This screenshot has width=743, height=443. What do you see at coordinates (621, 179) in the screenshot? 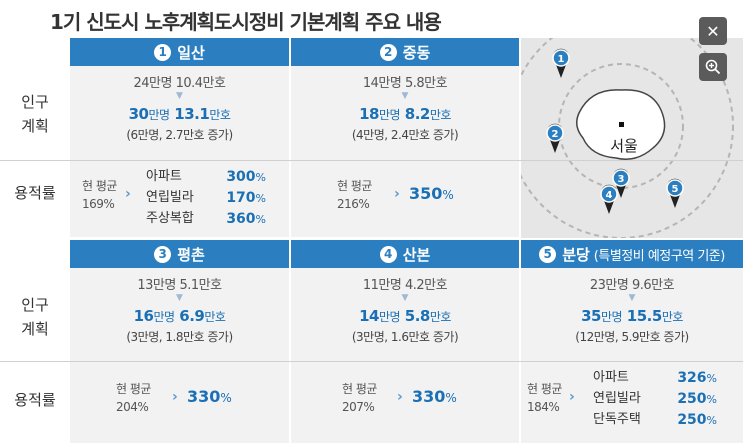
I see `map-pin-3-number: 3` at bounding box center [621, 179].